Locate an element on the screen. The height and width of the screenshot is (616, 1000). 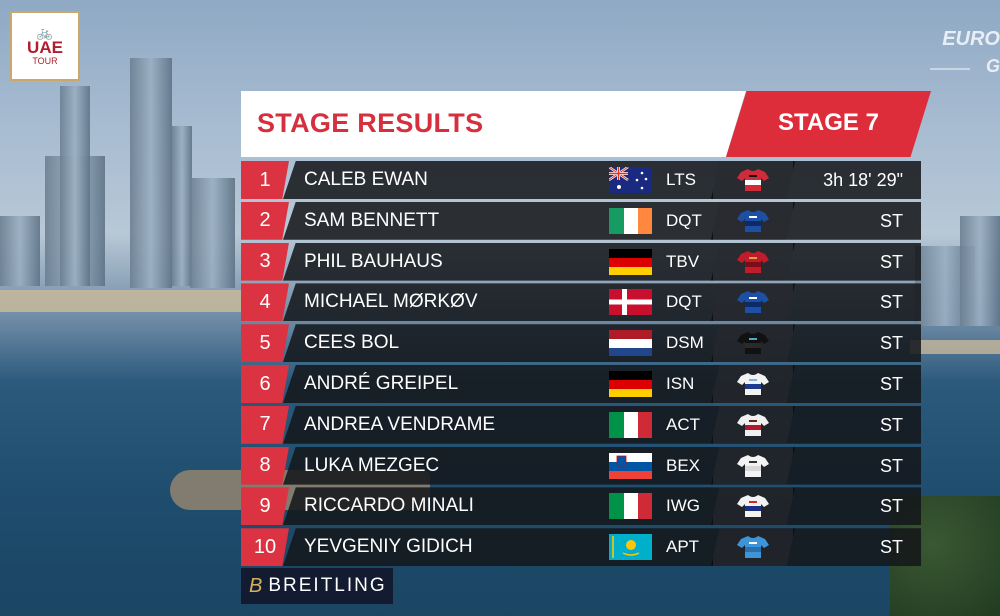
team-code: ISN is located at coordinates (680, 383).